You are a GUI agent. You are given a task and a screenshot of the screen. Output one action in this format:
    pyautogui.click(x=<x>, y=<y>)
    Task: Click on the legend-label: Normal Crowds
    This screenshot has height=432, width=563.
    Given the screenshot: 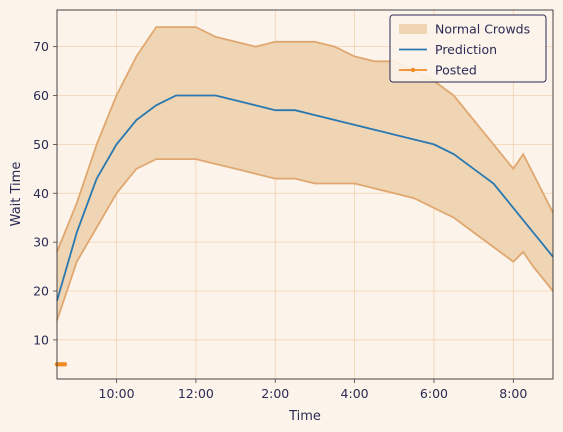 What is the action you would take?
    pyautogui.click(x=482, y=29)
    